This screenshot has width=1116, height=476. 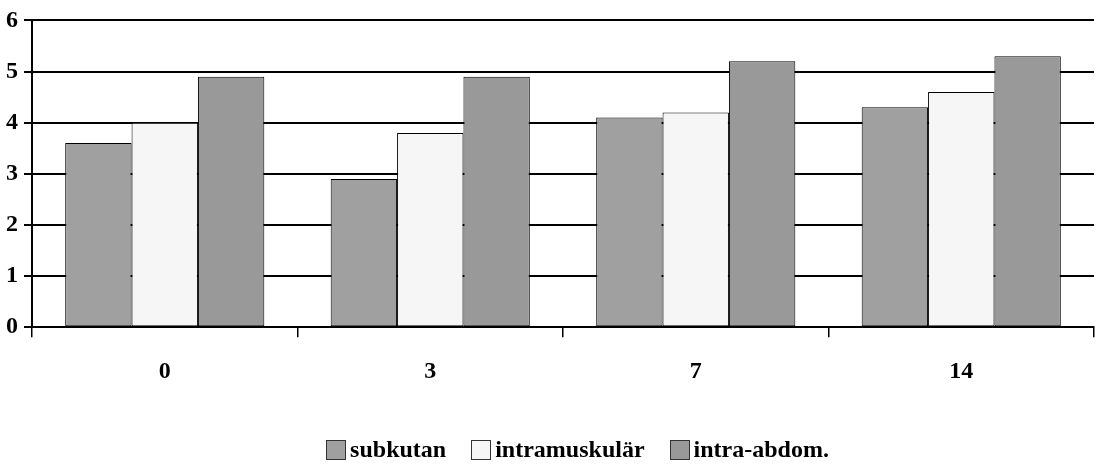 I want to click on y-tick-label: 6, so click(x=12, y=18).